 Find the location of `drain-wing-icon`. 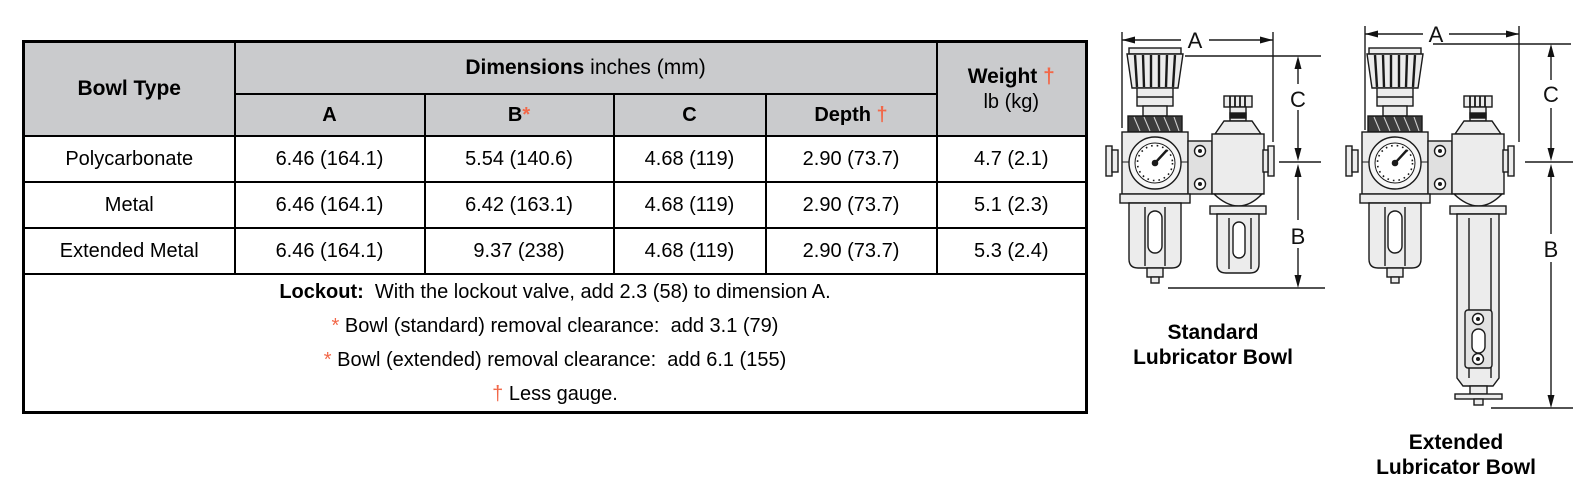

drain-wing-icon is located at coordinates (1478, 396).